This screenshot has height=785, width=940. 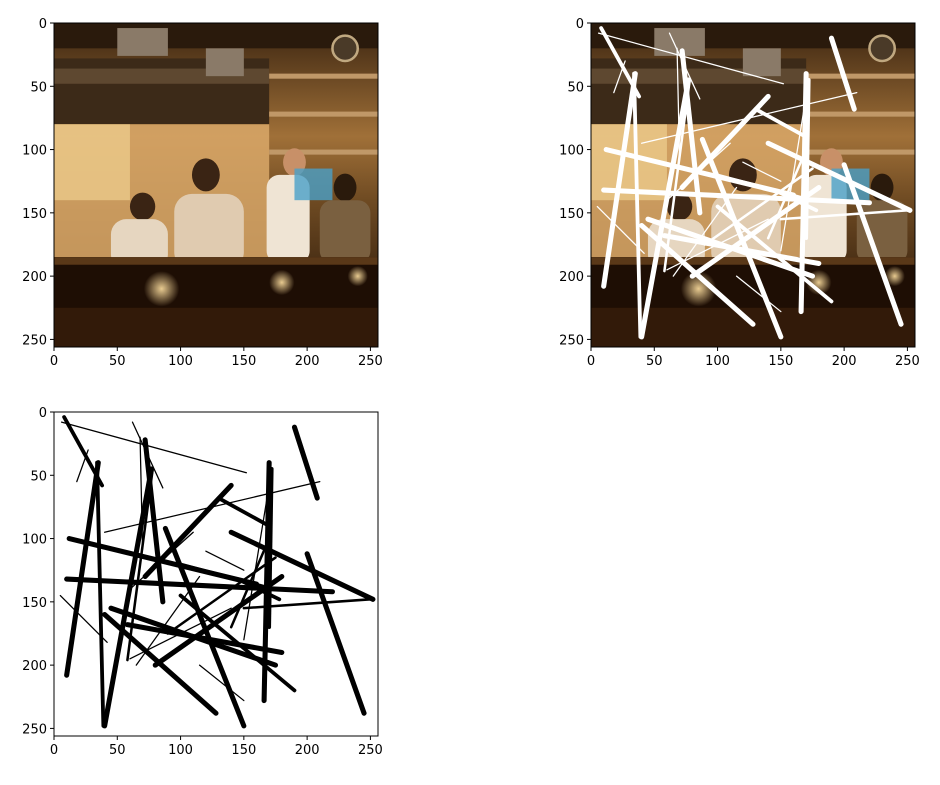 I want to click on kitchen-photo-icon, so click(x=216, y=185).